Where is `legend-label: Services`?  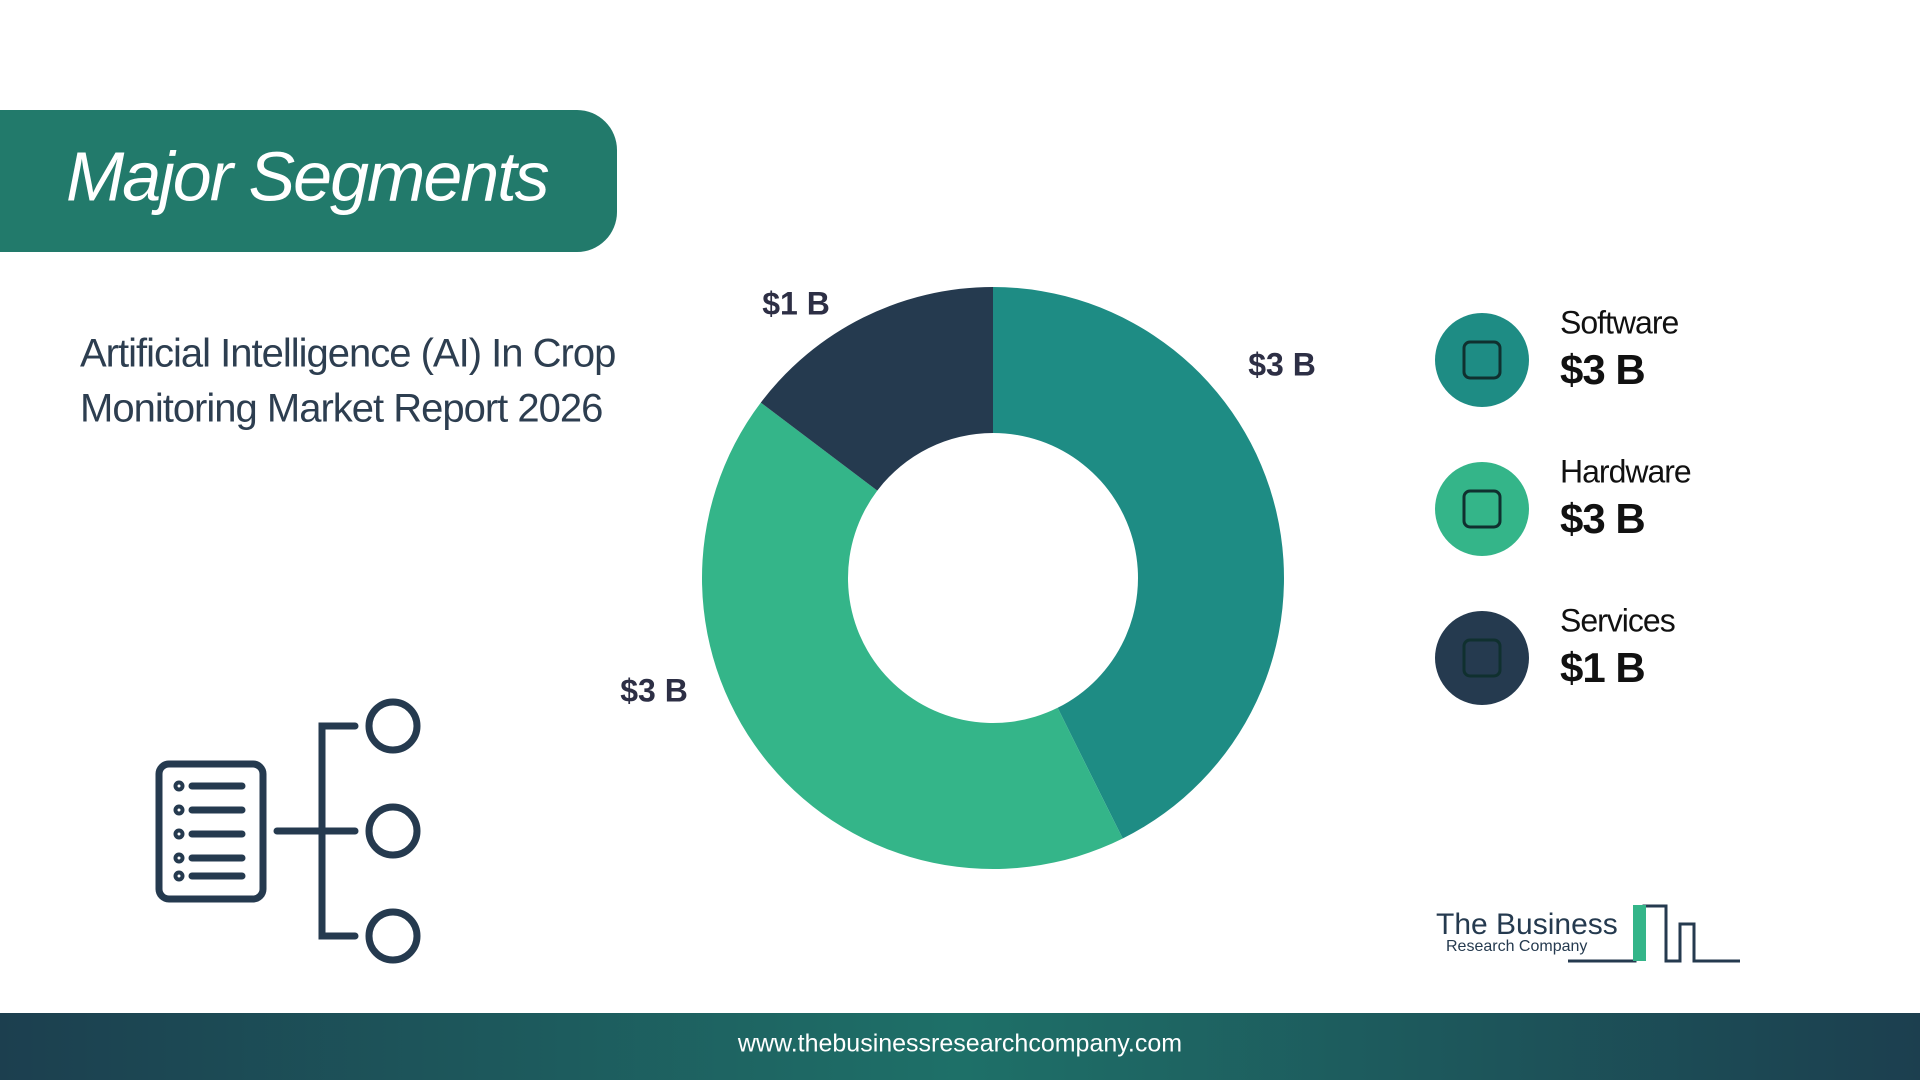
legend-label: Services is located at coordinates (1617, 620).